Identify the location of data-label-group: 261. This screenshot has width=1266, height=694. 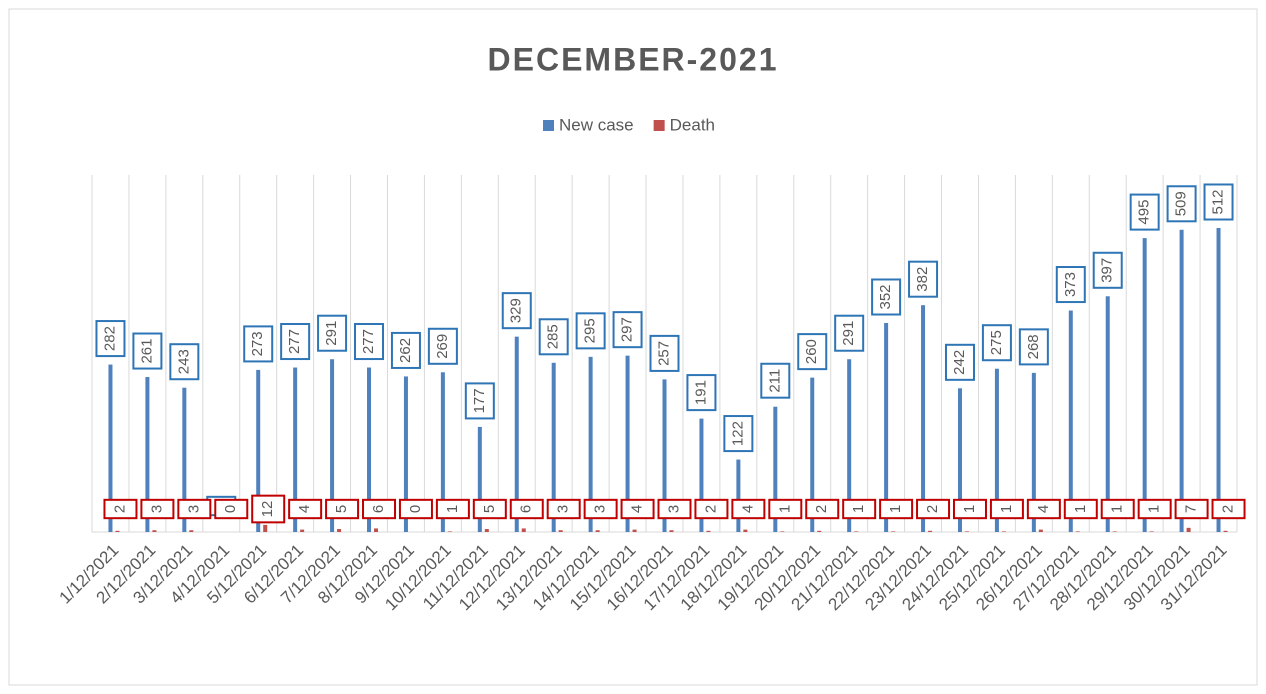
(147, 351).